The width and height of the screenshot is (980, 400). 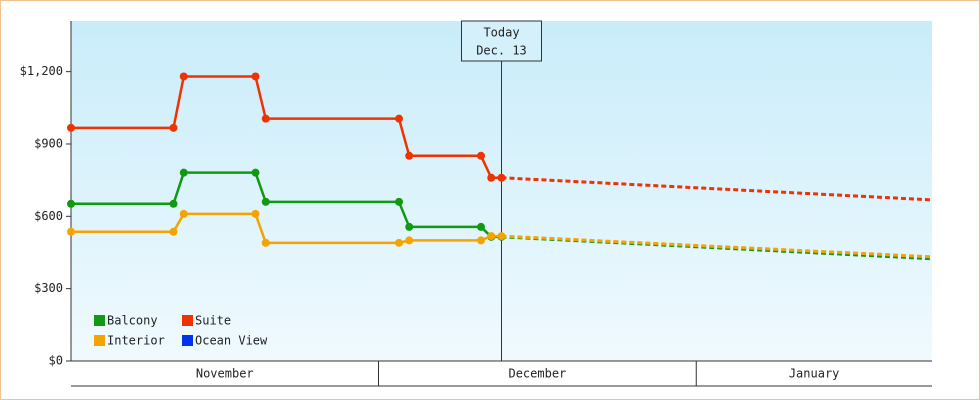 I want to click on x-band-label: December, so click(x=537, y=374).